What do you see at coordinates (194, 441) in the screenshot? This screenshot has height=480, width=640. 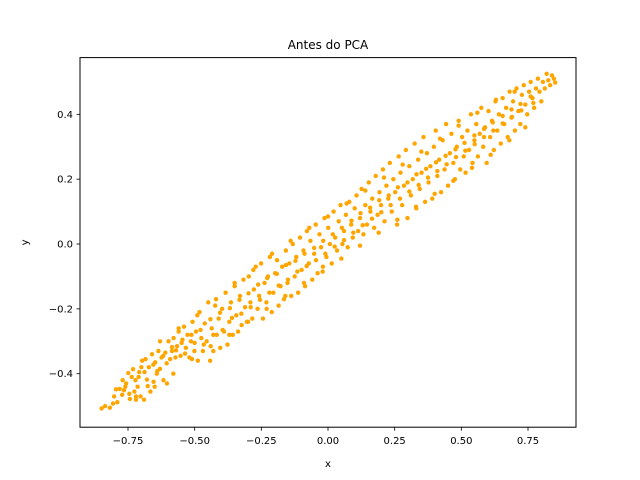 I see `x-tick-label: −0.50` at bounding box center [194, 441].